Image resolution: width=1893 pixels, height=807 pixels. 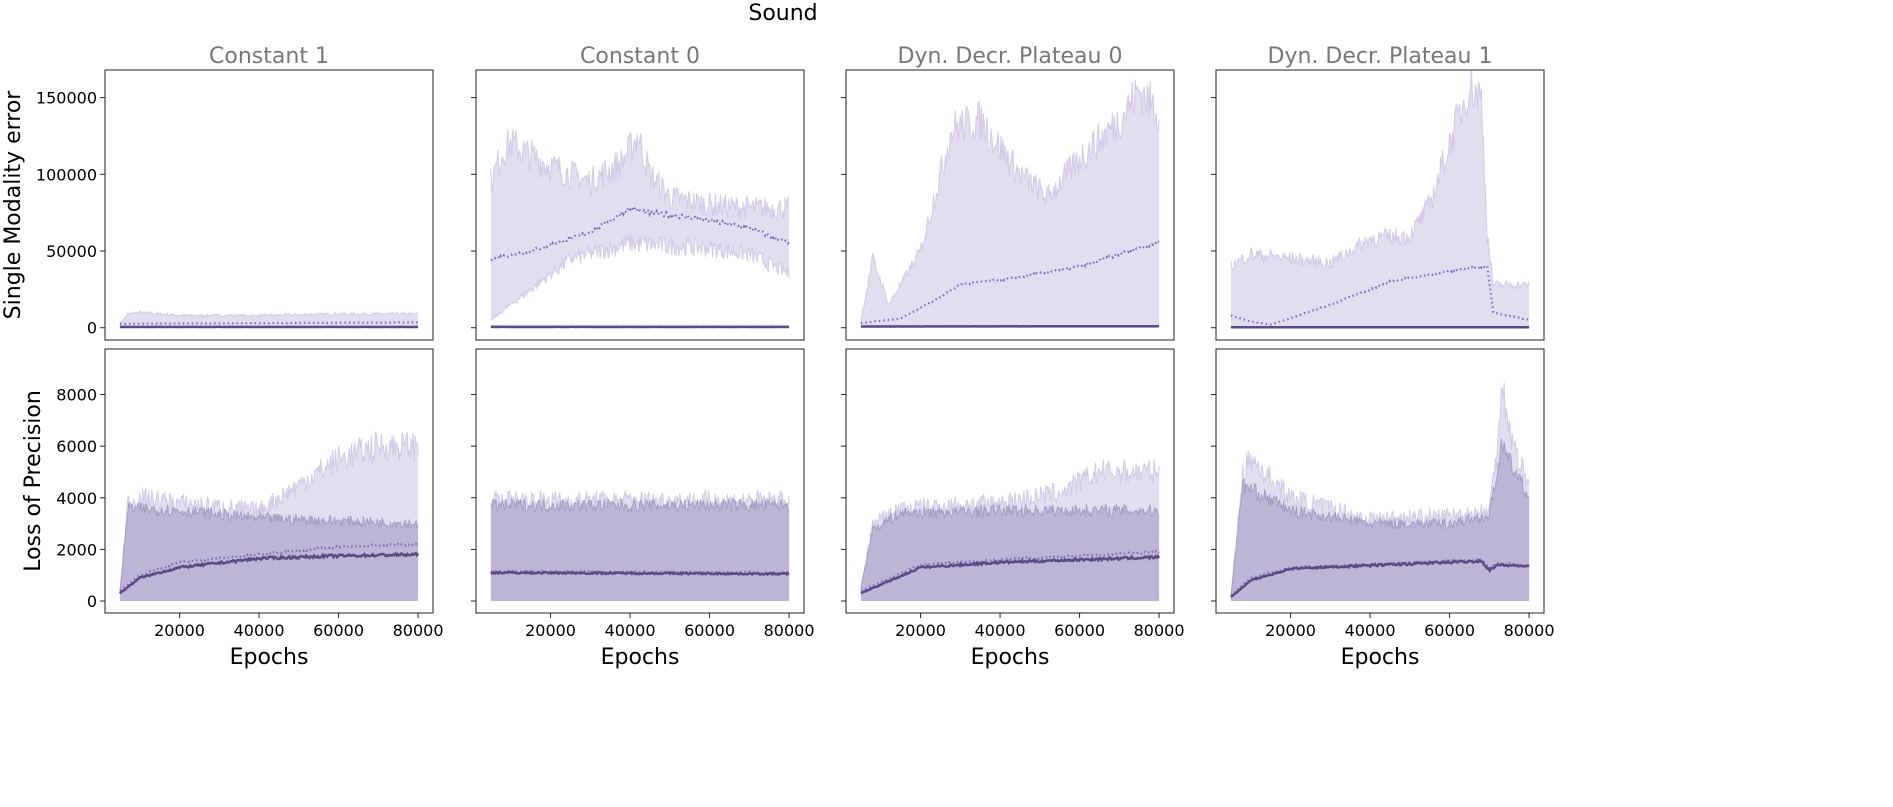 I want to click on y-tick-label: 4000, so click(x=76, y=498).